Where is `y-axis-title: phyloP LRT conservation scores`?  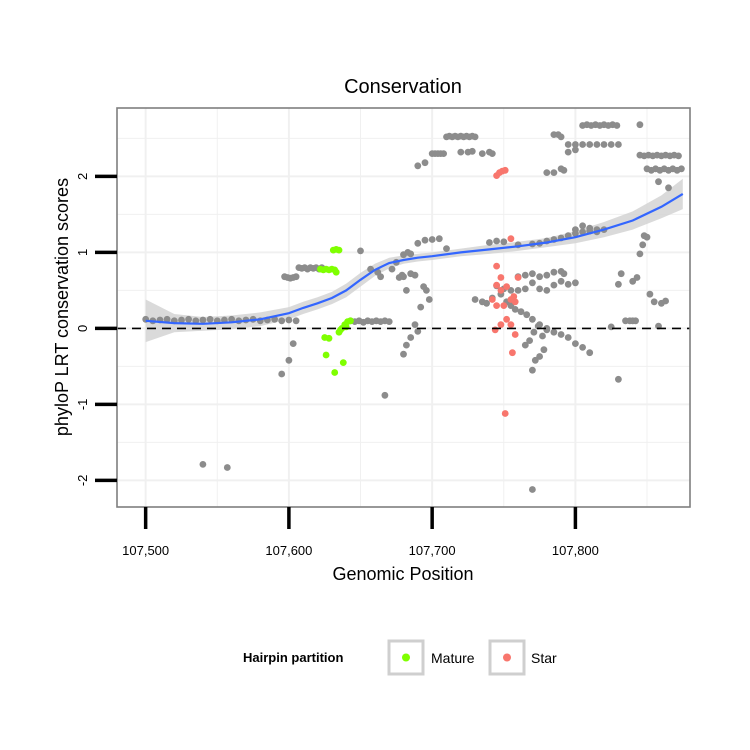 y-axis-title: phyloP LRT conservation scores is located at coordinates (62, 307).